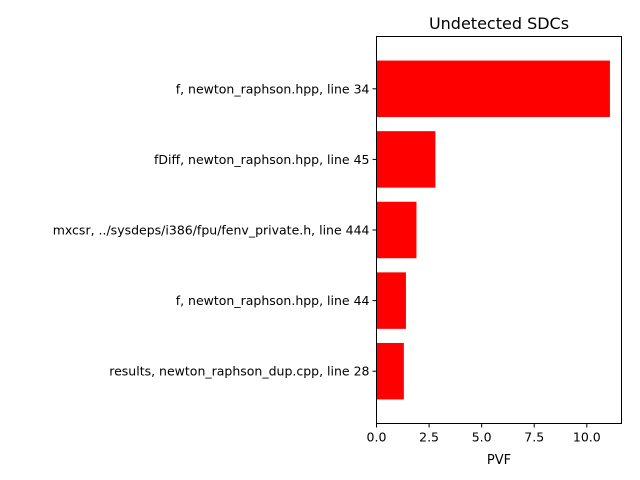  What do you see at coordinates (482, 437) in the screenshot?
I see `x-tick-label: 5.0` at bounding box center [482, 437].